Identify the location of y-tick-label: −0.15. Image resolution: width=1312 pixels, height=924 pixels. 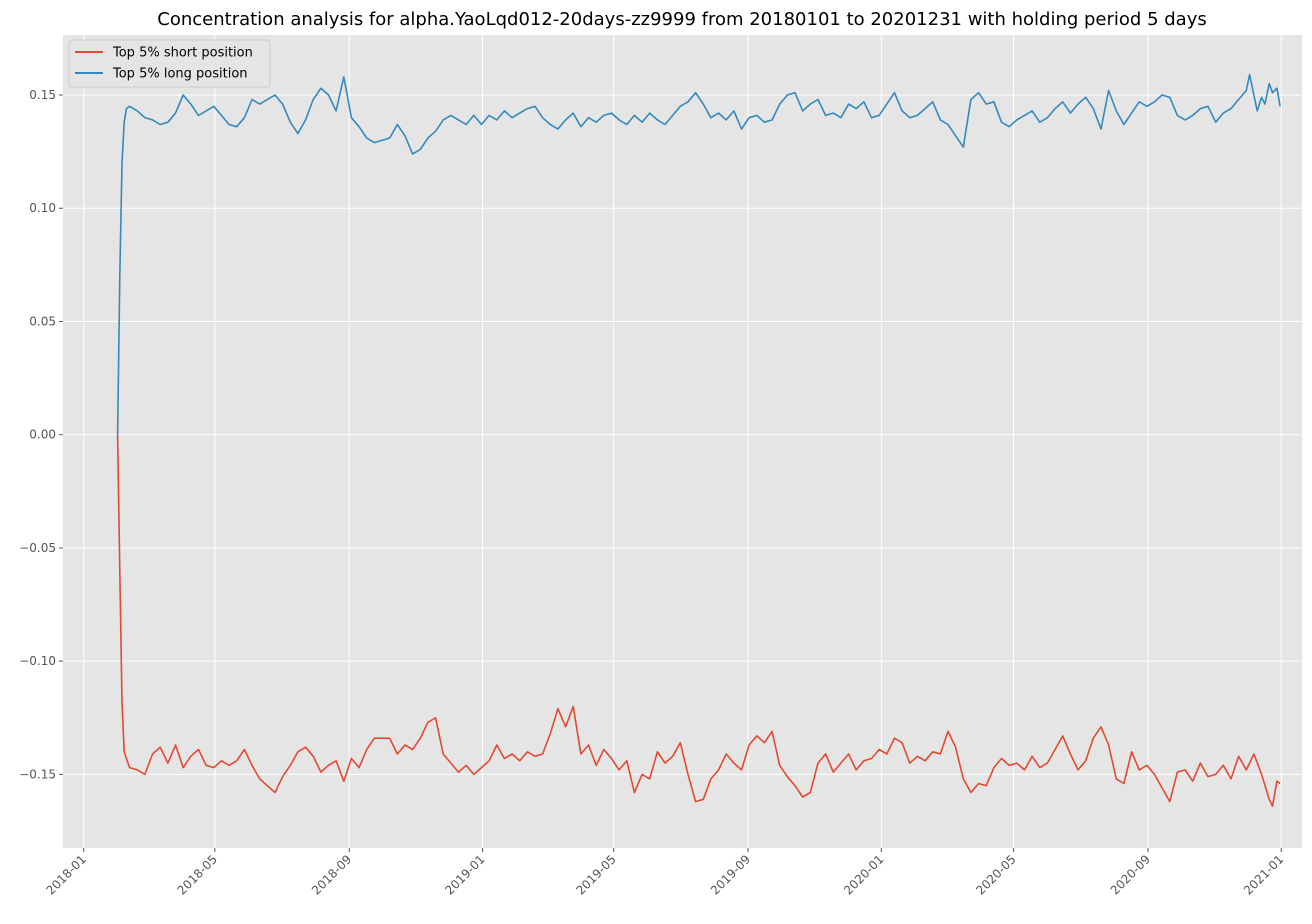
(37, 774).